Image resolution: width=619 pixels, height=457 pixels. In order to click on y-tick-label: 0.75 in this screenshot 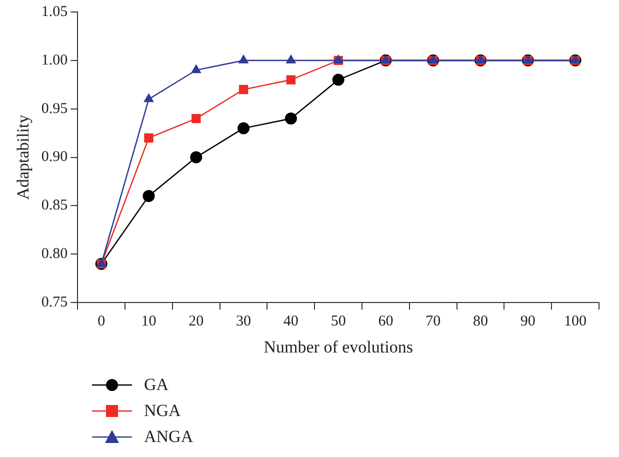, I will do `click(54, 302)`.